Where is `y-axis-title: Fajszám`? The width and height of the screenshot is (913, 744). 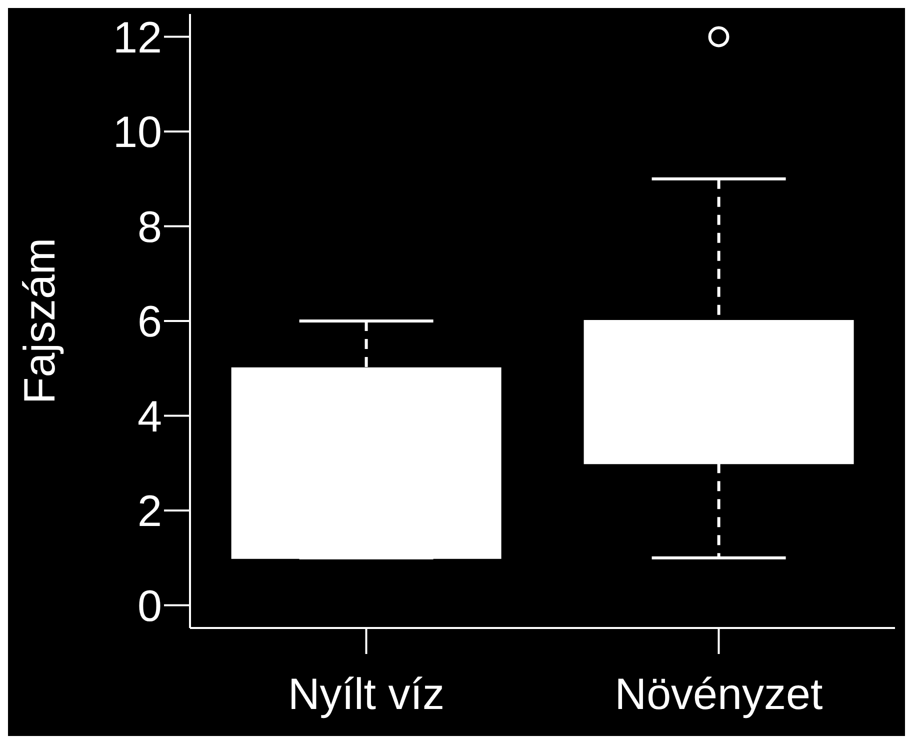
y-axis-title: Fajszám is located at coordinates (40, 321).